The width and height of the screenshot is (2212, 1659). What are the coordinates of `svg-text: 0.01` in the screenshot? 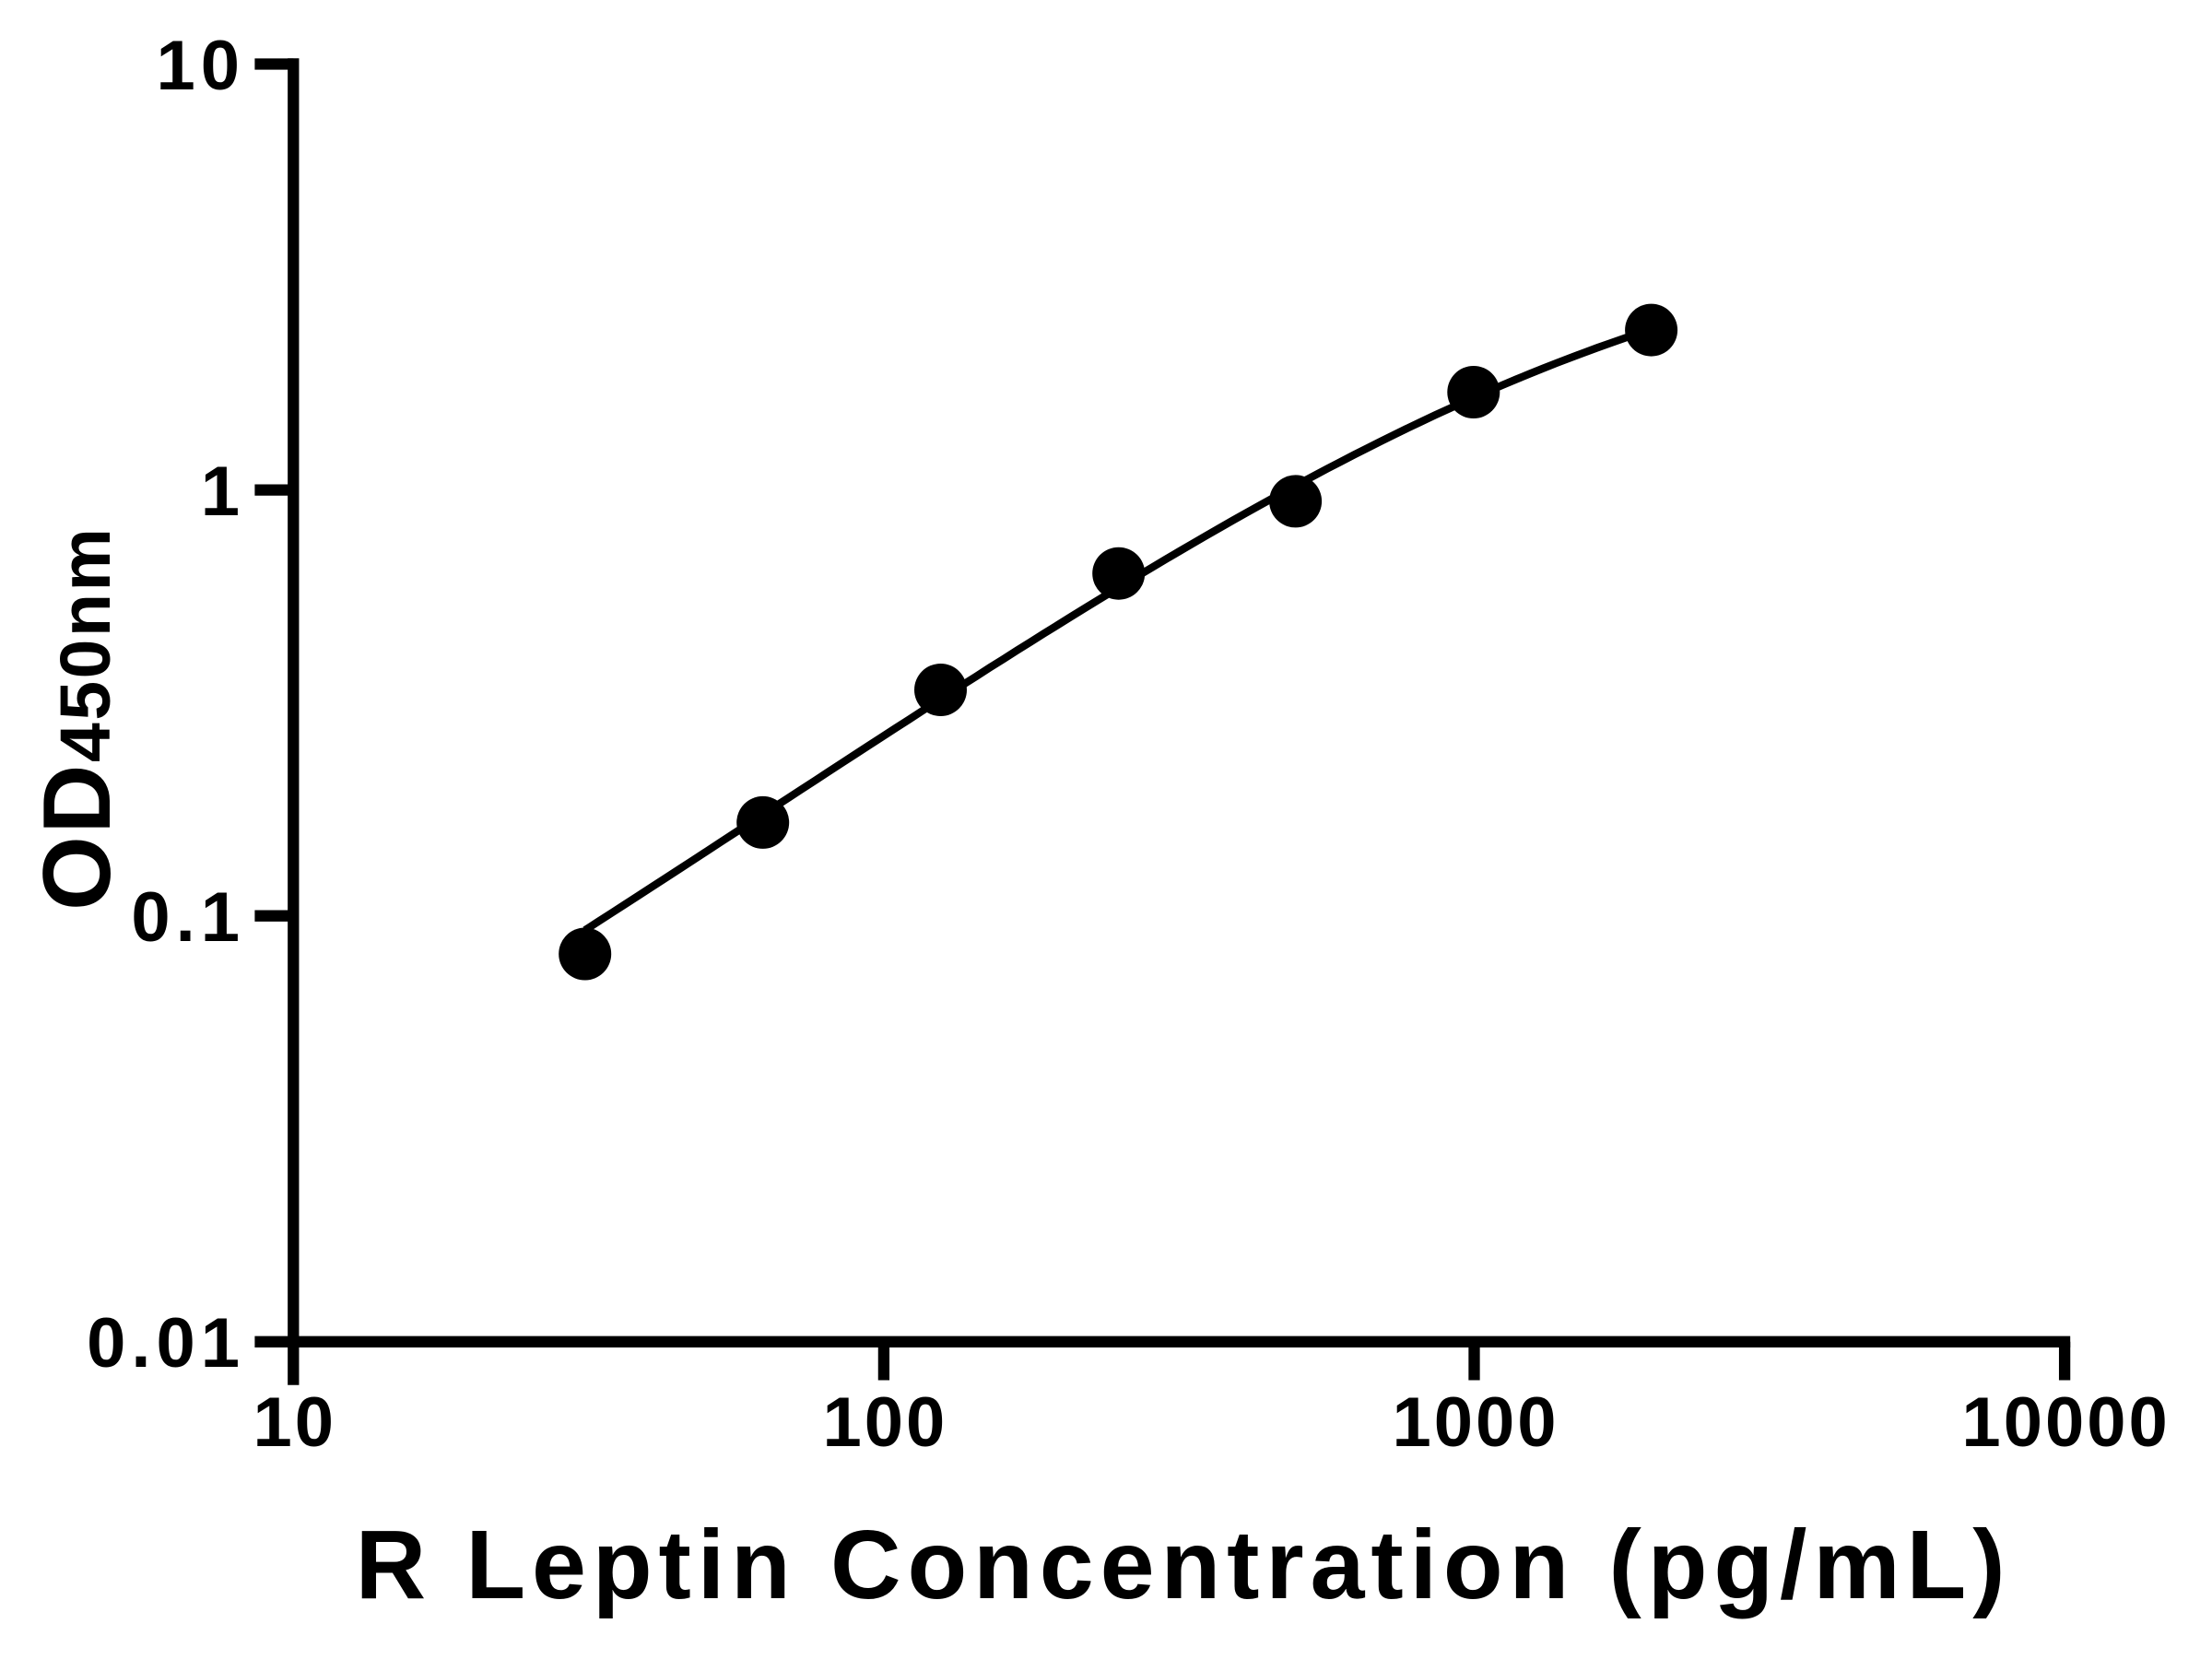 It's located at (166, 1343).